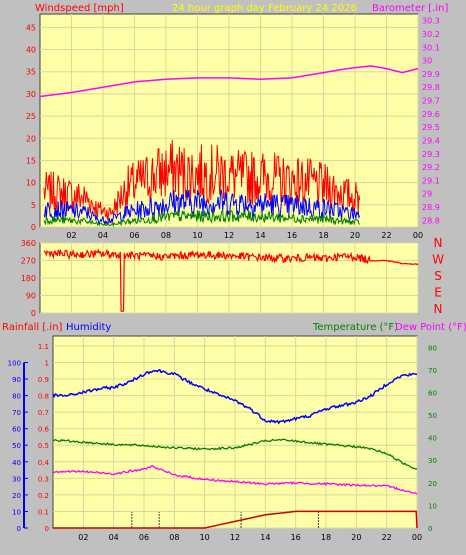  Describe the element at coordinates (44, 463) in the screenshot. I see `rainfall-tick-label: 0.4` at that location.